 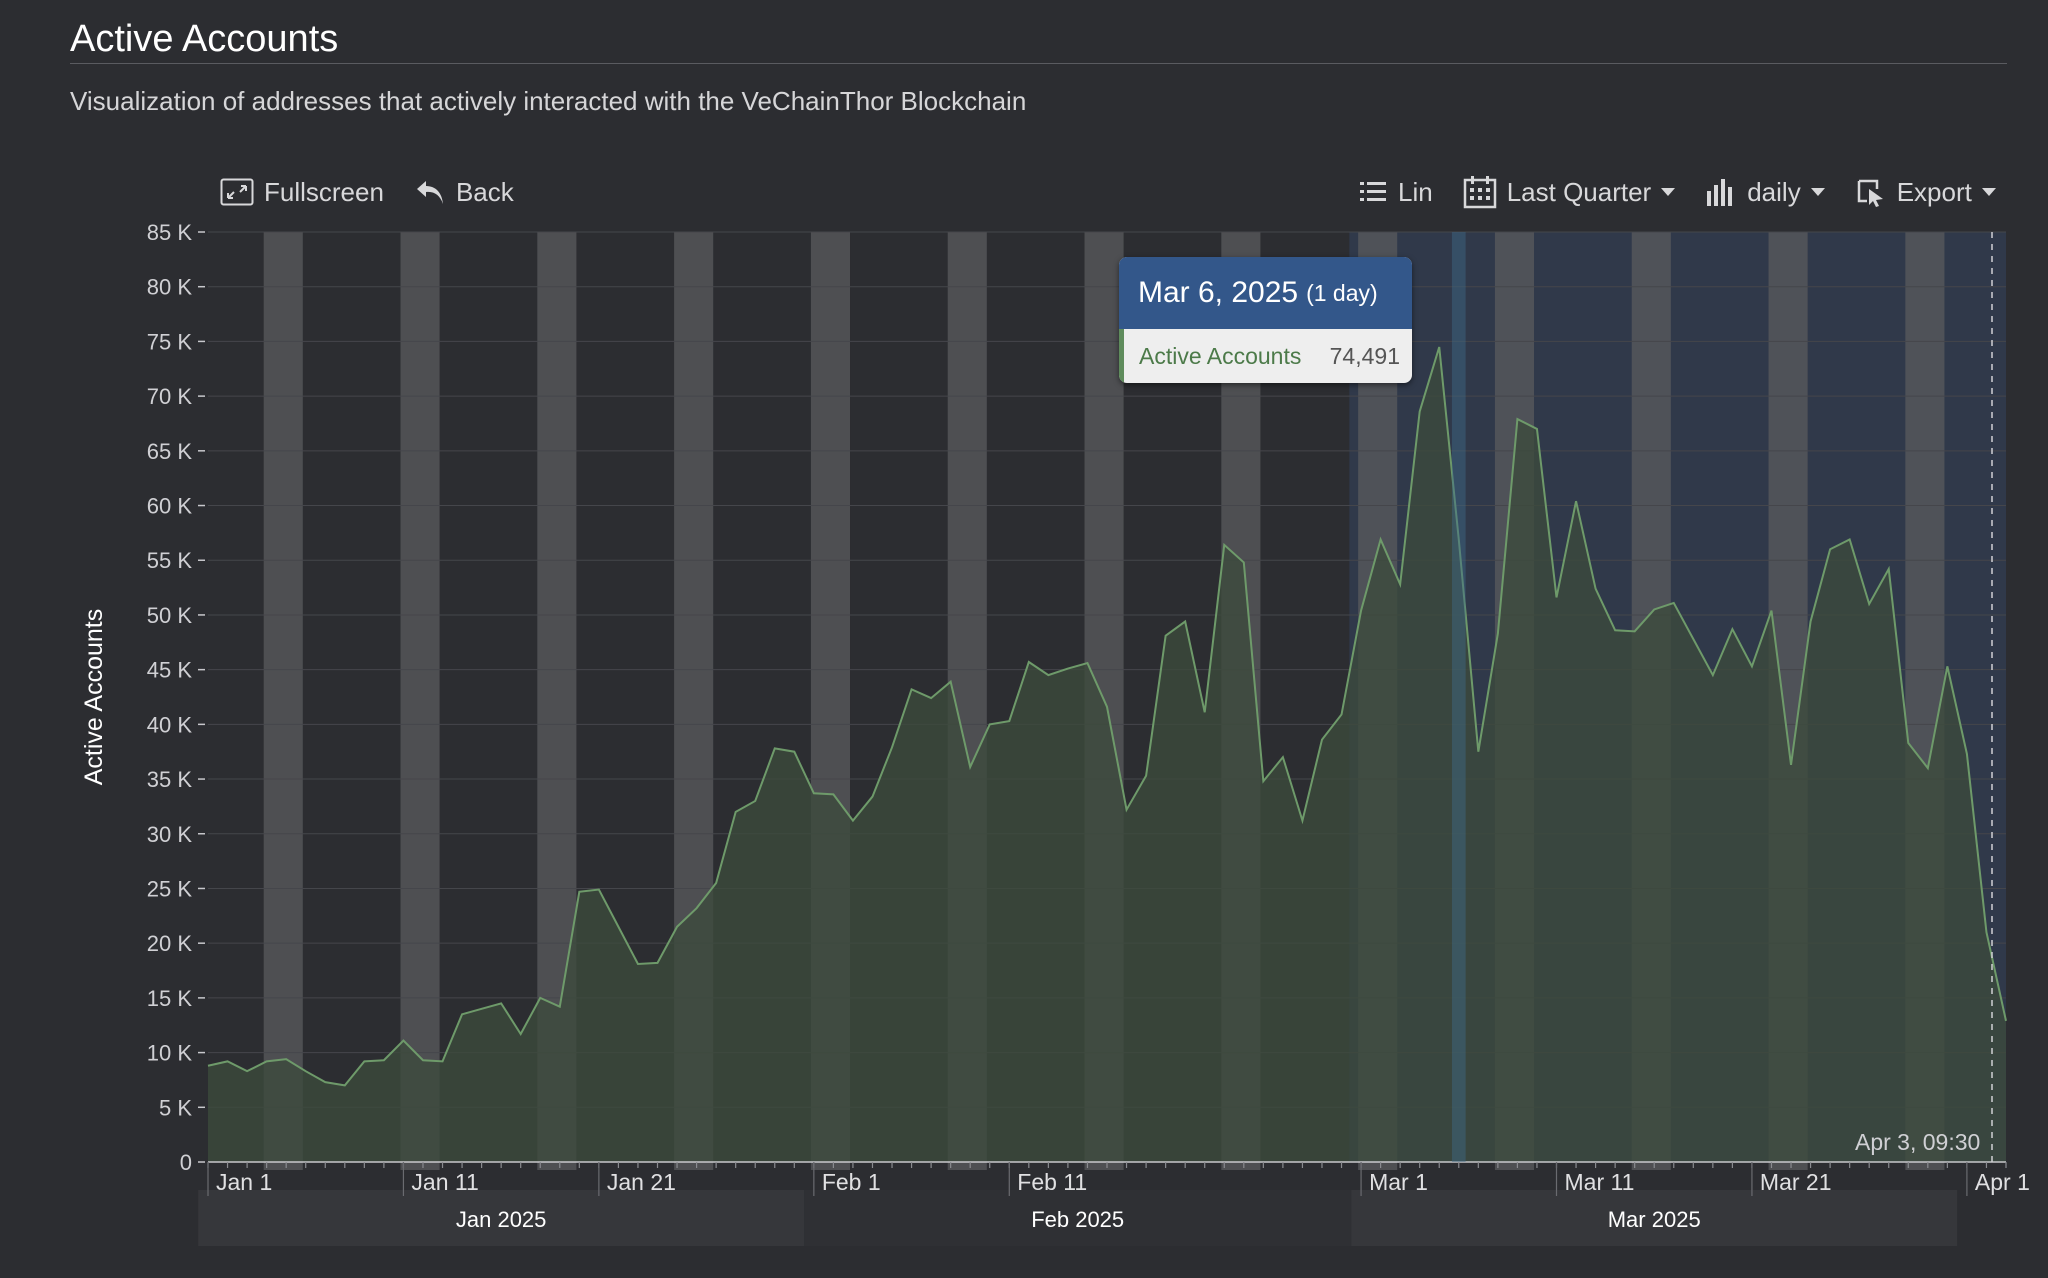 What do you see at coordinates (1052, 1182) in the screenshot?
I see `x-tick-label: Feb 11` at bounding box center [1052, 1182].